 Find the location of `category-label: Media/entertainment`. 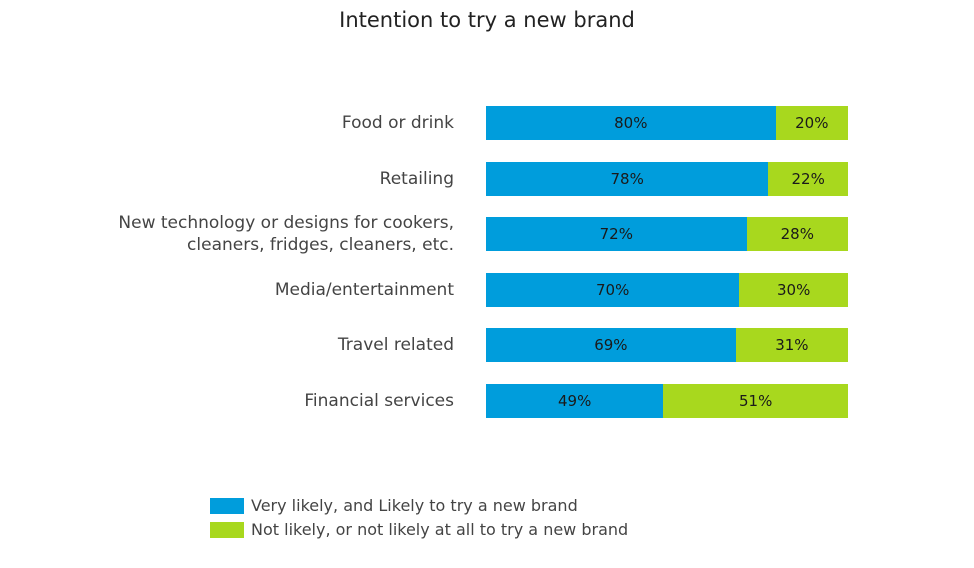

category-label: Media/entertainment is located at coordinates (364, 290).